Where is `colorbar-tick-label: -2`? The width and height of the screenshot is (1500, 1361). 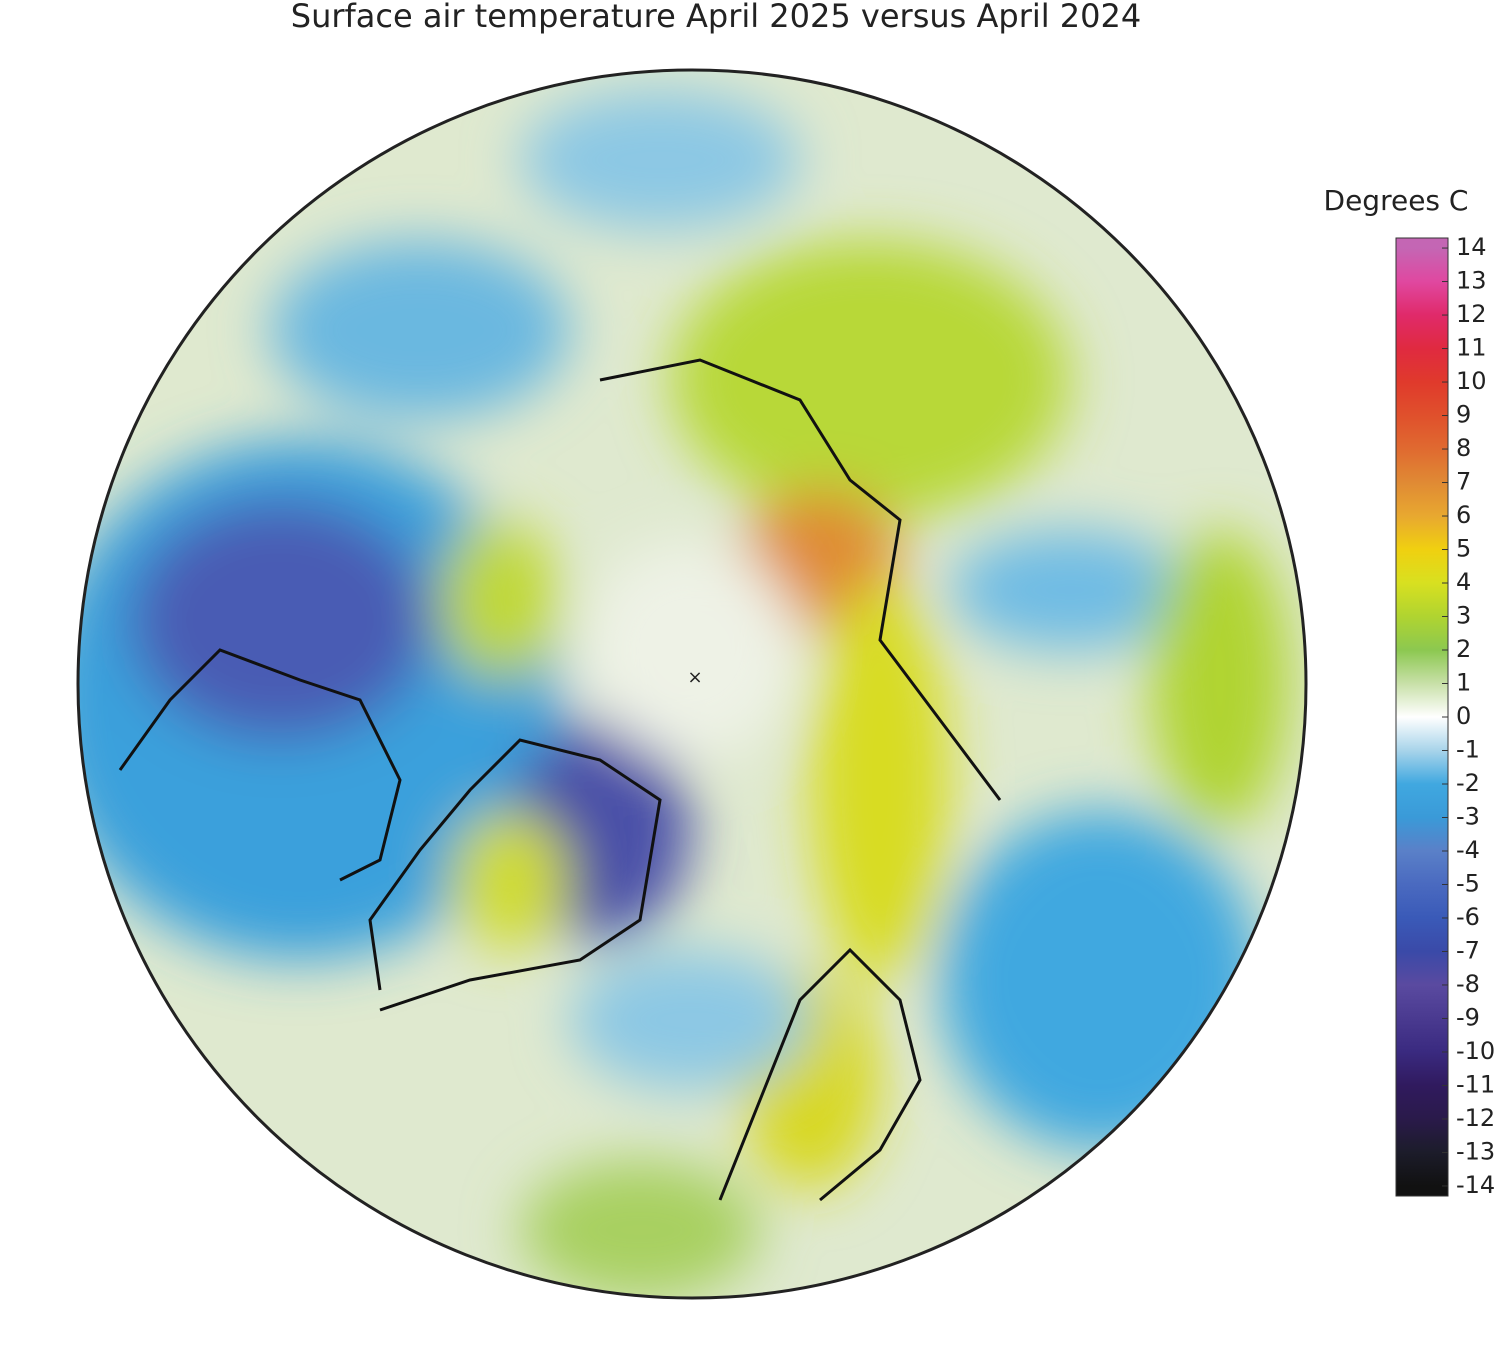 colorbar-tick-label: -2 is located at coordinates (1468, 783).